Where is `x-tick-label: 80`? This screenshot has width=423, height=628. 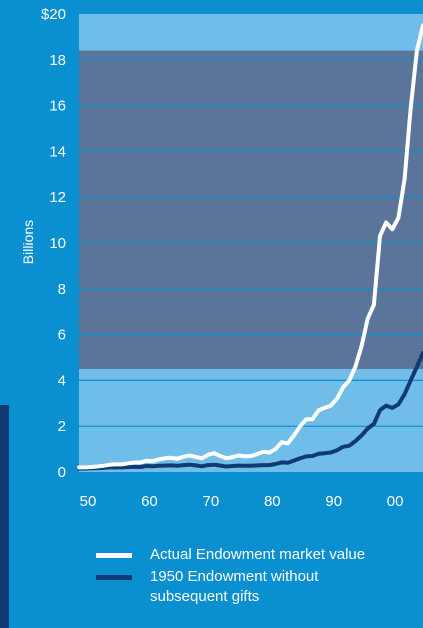
x-tick-label: 80 is located at coordinates (272, 501).